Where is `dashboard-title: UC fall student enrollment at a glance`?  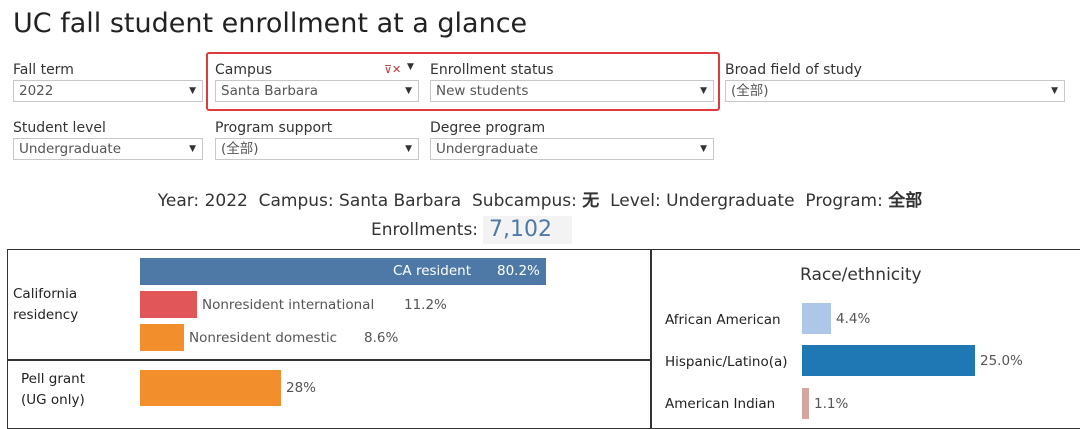
dashboard-title: UC fall student enrollment at a glance is located at coordinates (270, 23).